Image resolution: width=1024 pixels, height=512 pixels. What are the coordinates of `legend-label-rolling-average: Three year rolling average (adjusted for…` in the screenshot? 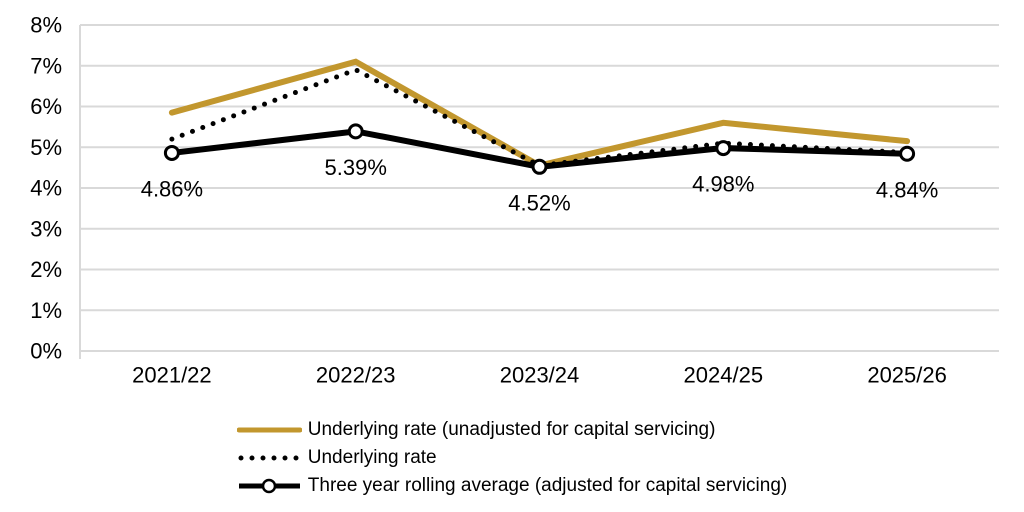 It's located at (547, 485).